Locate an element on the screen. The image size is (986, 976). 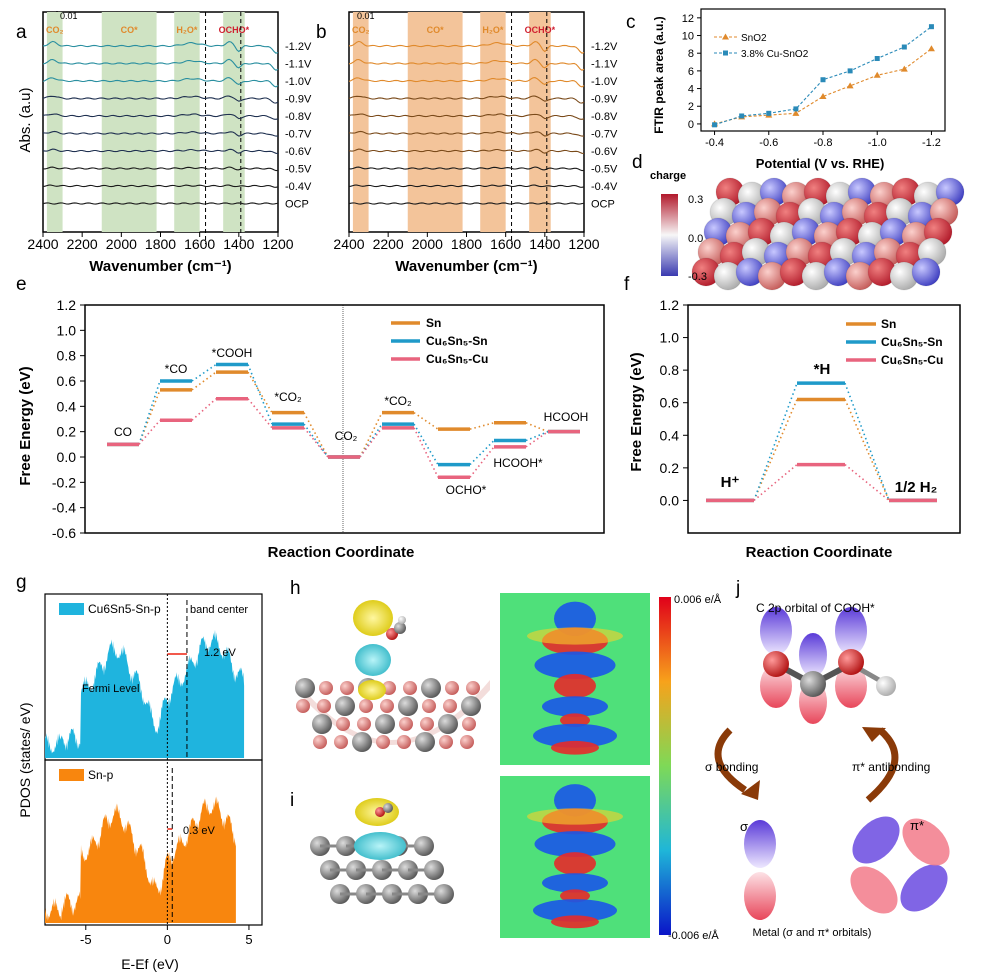
a-scale-label: 0.01 is located at coordinates (69, 16).